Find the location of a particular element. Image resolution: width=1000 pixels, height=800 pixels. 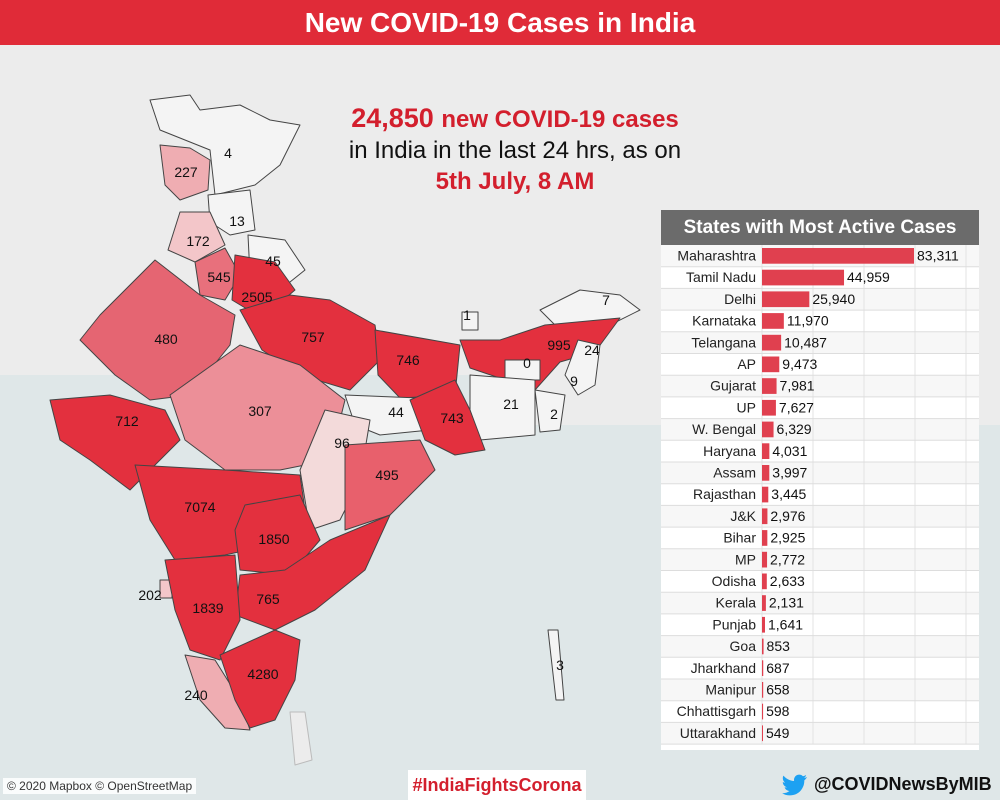

state-value-label: 7 is located at coordinates (606, 300).